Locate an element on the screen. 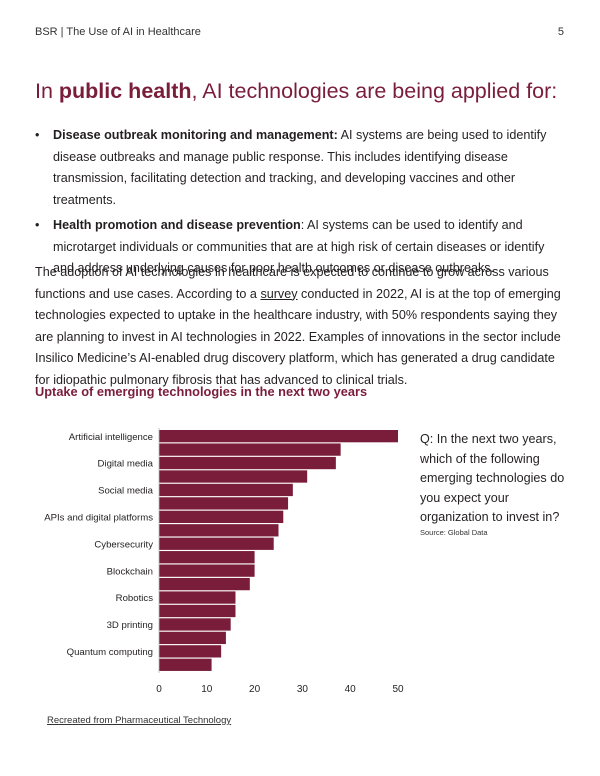  x-tick-label: 40 is located at coordinates (351, 689).